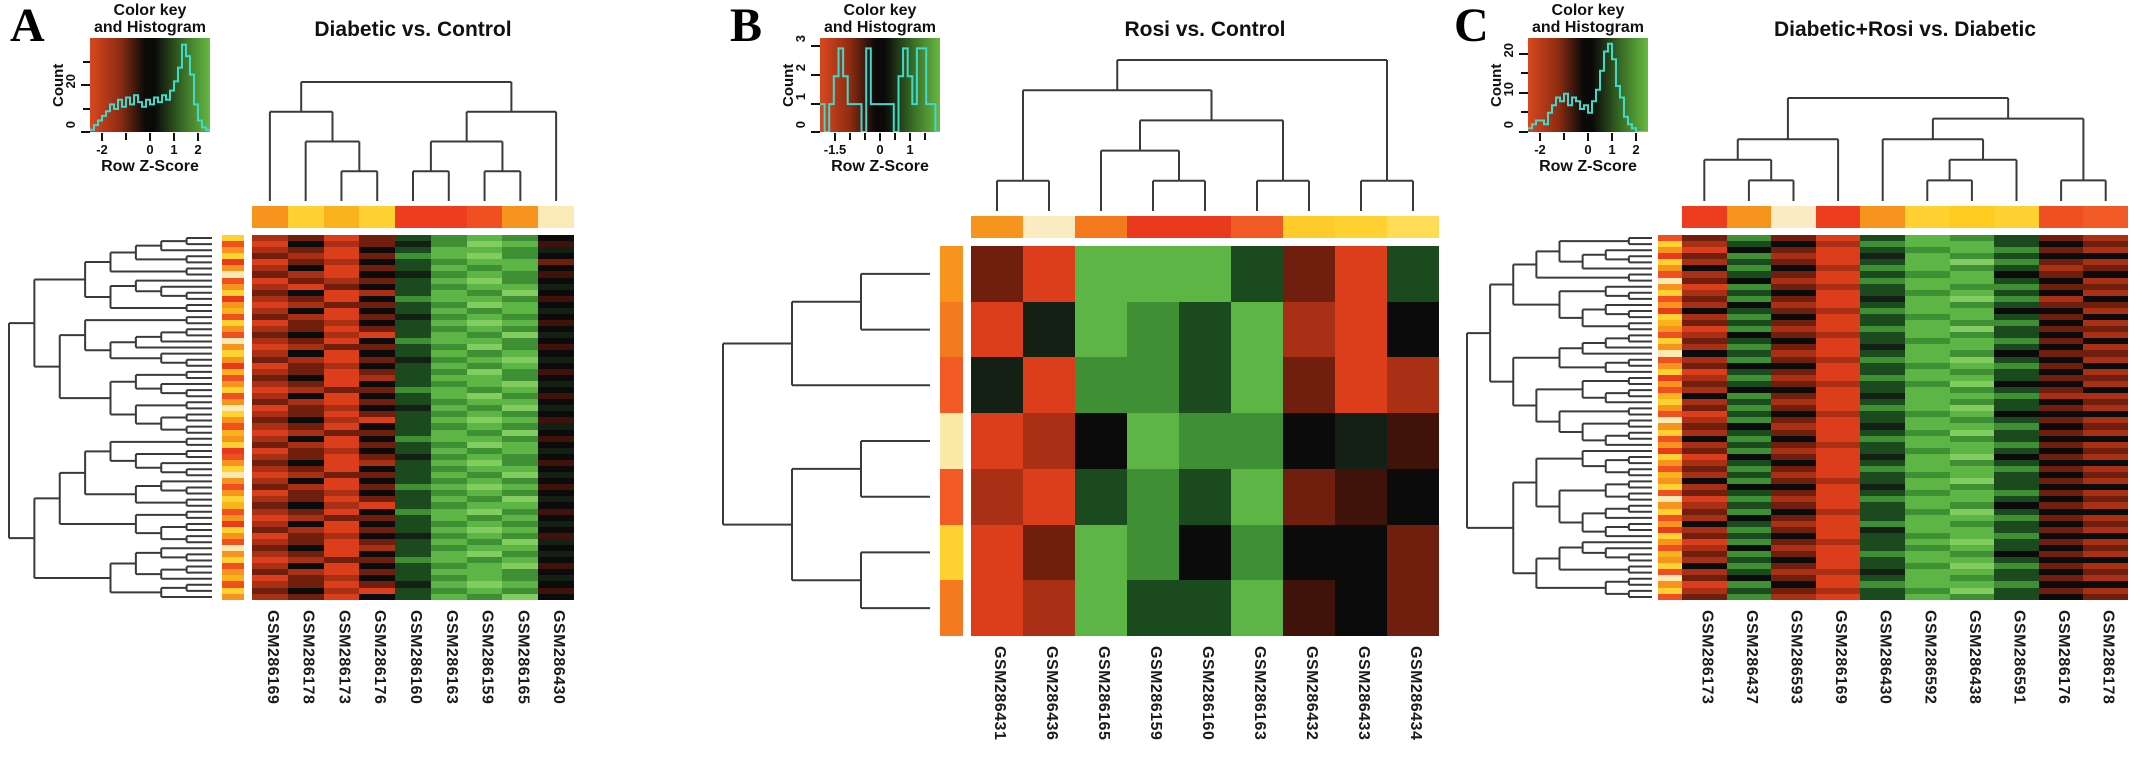 This screenshot has width=2150, height=761. Describe the element at coordinates (835, 137) in the screenshot. I see `zscore-axis-tick` at that location.